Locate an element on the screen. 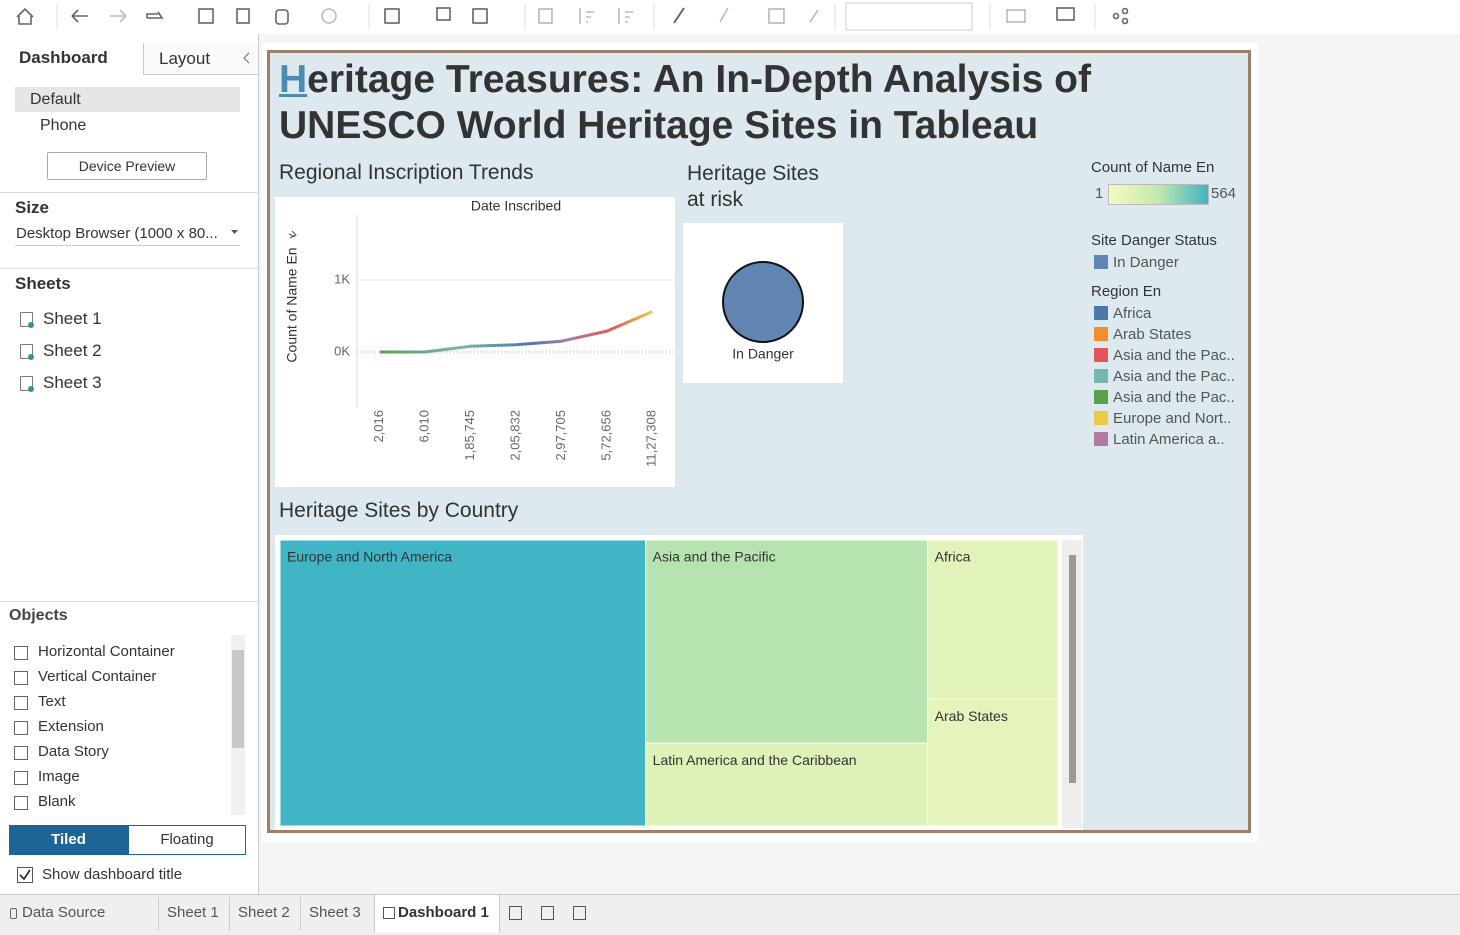 This screenshot has height=935, width=1460. legend-title: Region En is located at coordinates (1126, 291).